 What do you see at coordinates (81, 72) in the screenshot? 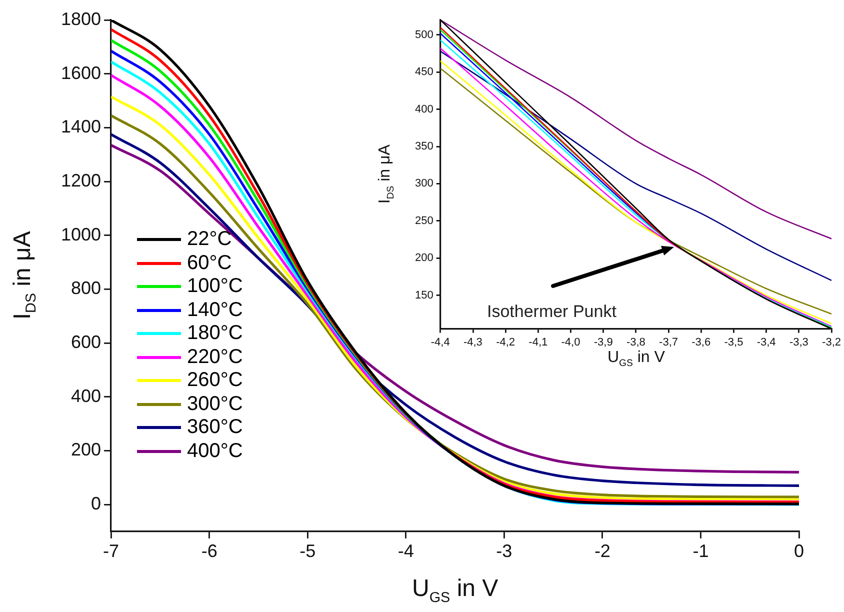
I see `y-tick-label: 1600` at bounding box center [81, 72].